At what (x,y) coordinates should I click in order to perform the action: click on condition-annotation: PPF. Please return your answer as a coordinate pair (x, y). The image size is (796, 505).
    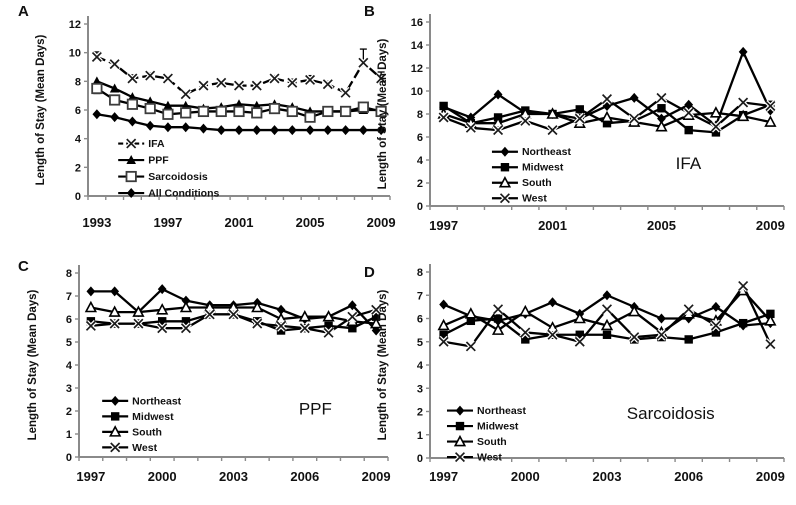
    Looking at the image, I should click on (315, 409).